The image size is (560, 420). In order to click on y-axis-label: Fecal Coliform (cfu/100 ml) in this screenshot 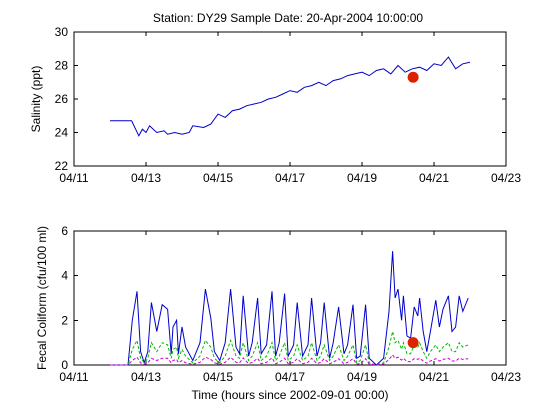, I will do `click(42, 298)`.